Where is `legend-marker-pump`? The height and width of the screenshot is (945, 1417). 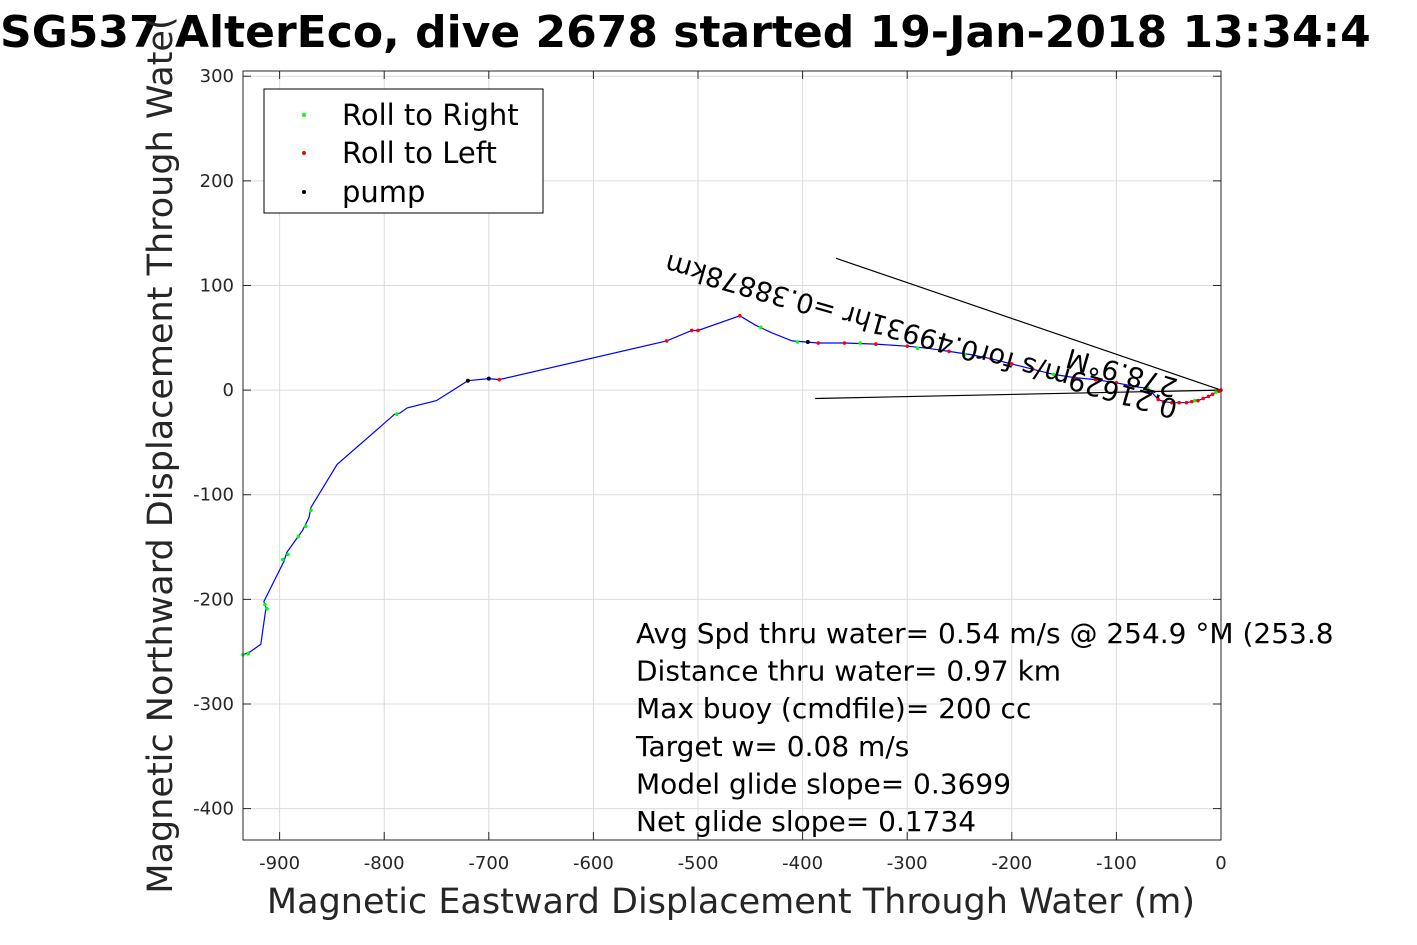
legend-marker-pump is located at coordinates (304, 192).